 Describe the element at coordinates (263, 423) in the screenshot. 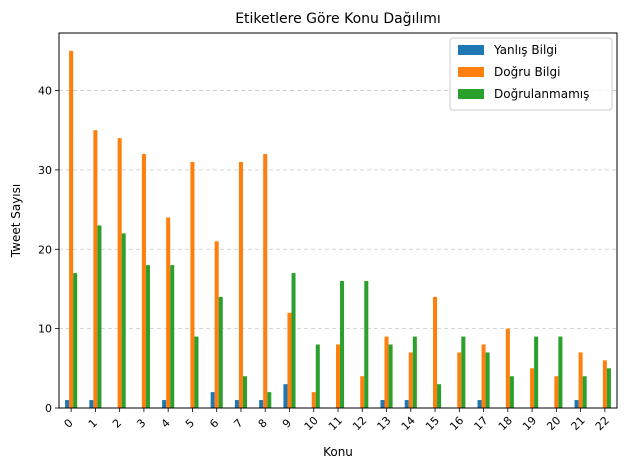

I see `x-tick-label: 8` at that location.